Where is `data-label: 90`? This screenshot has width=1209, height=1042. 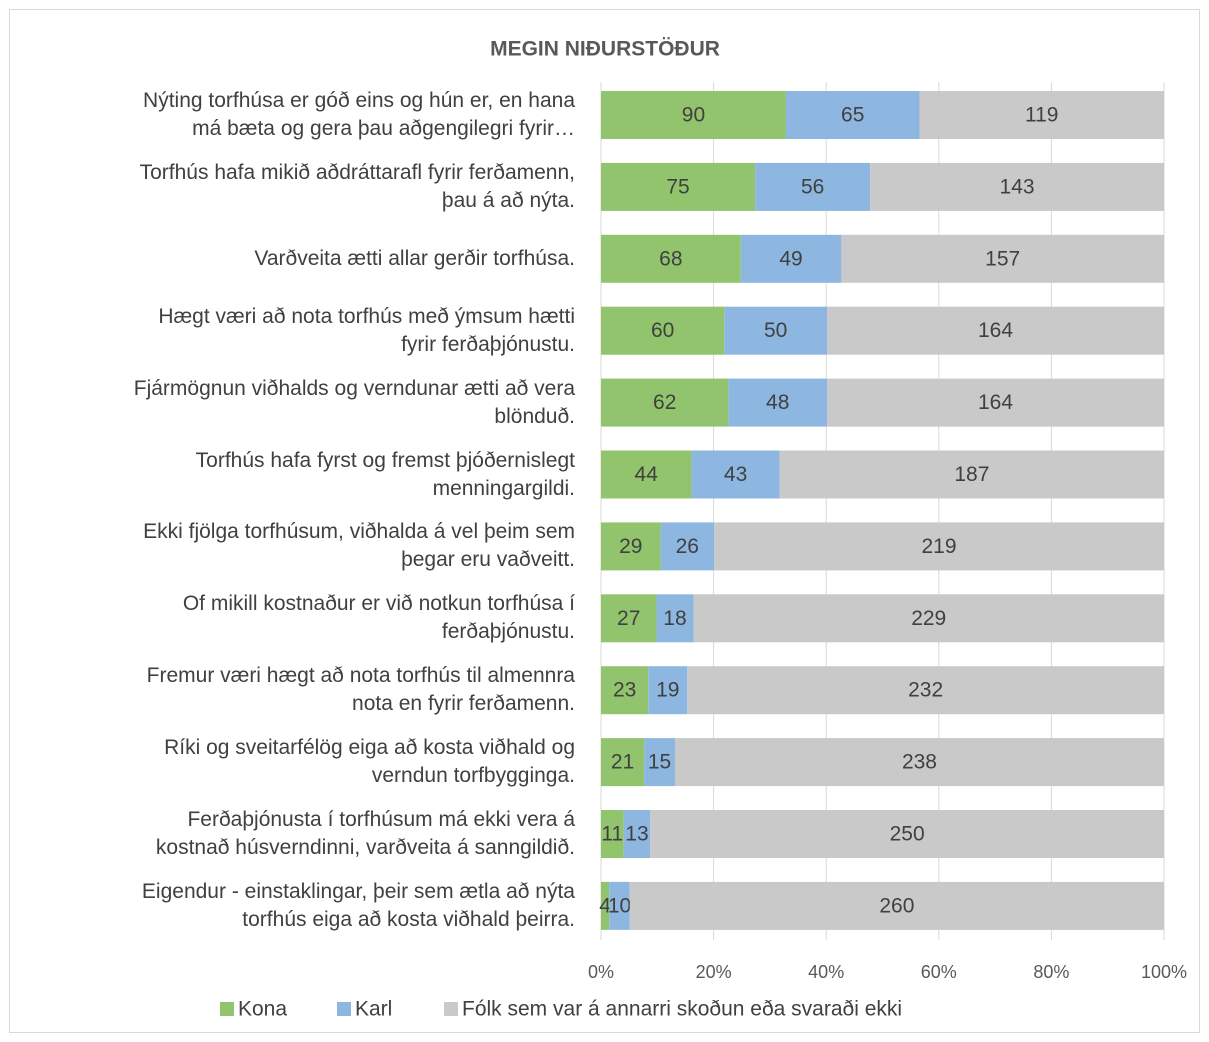
data-label: 90 is located at coordinates (693, 115).